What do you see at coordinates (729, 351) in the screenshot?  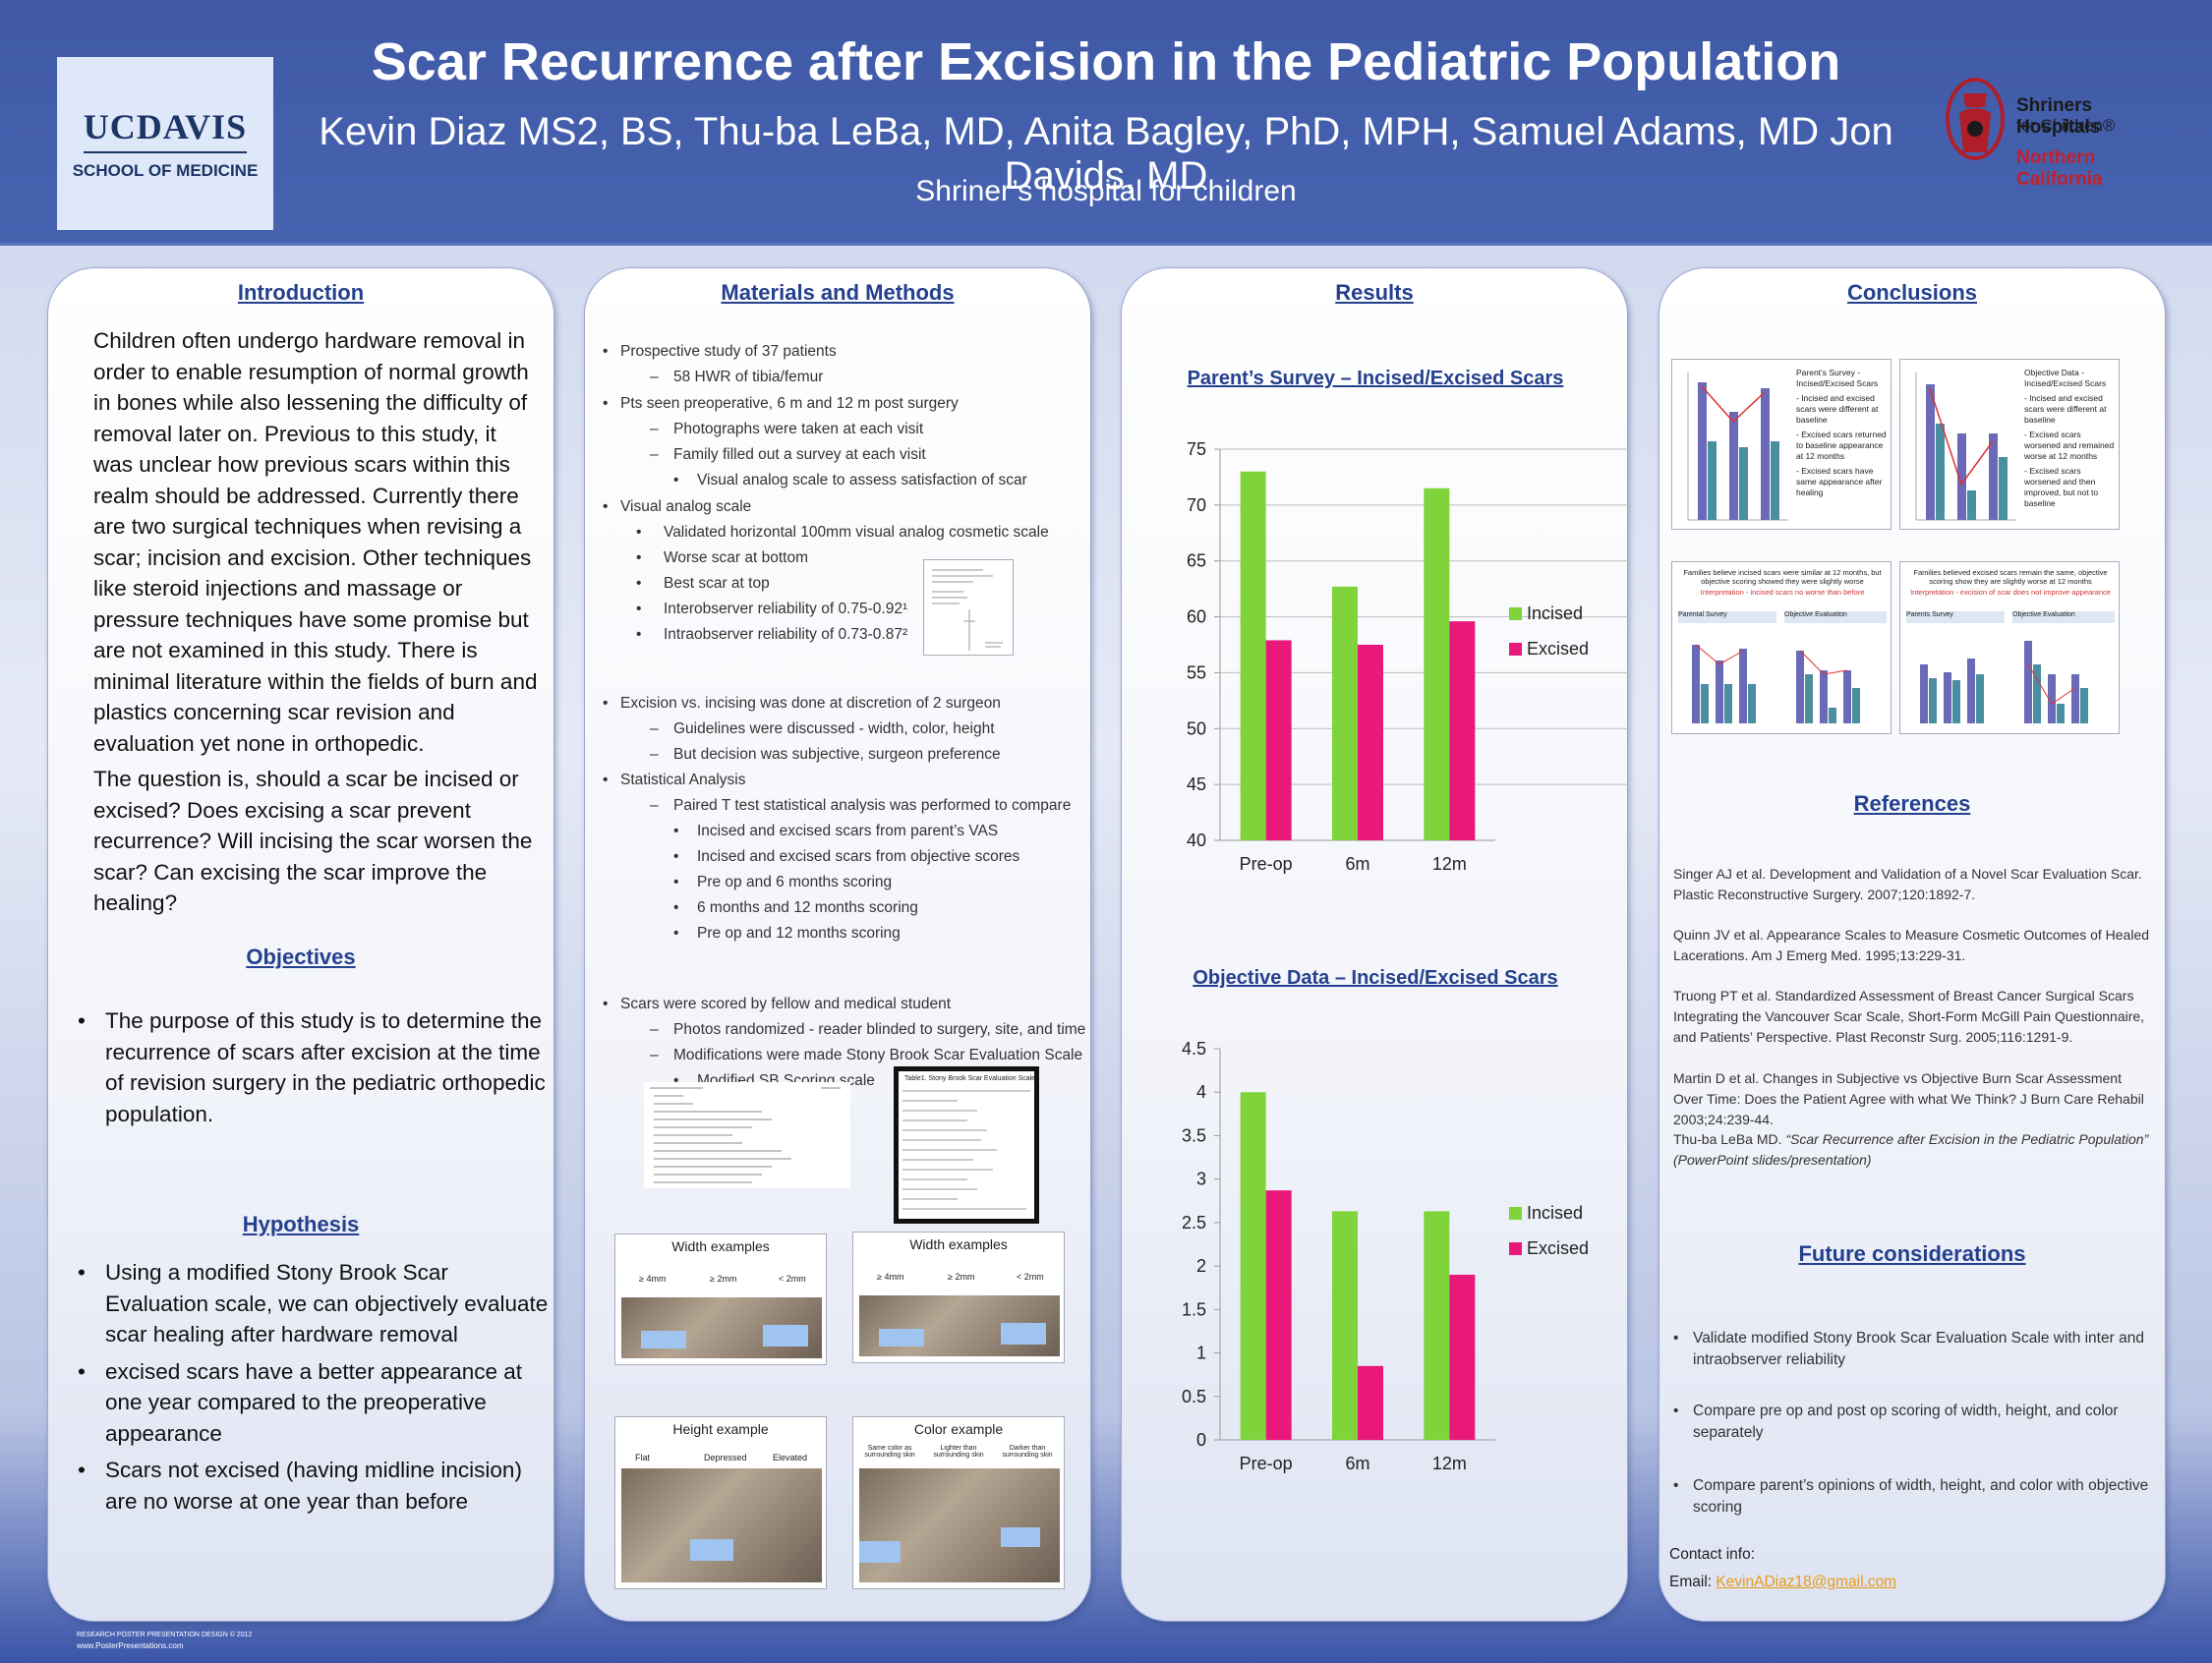 I see `methods-line: Prospective study of 37 patients` at bounding box center [729, 351].